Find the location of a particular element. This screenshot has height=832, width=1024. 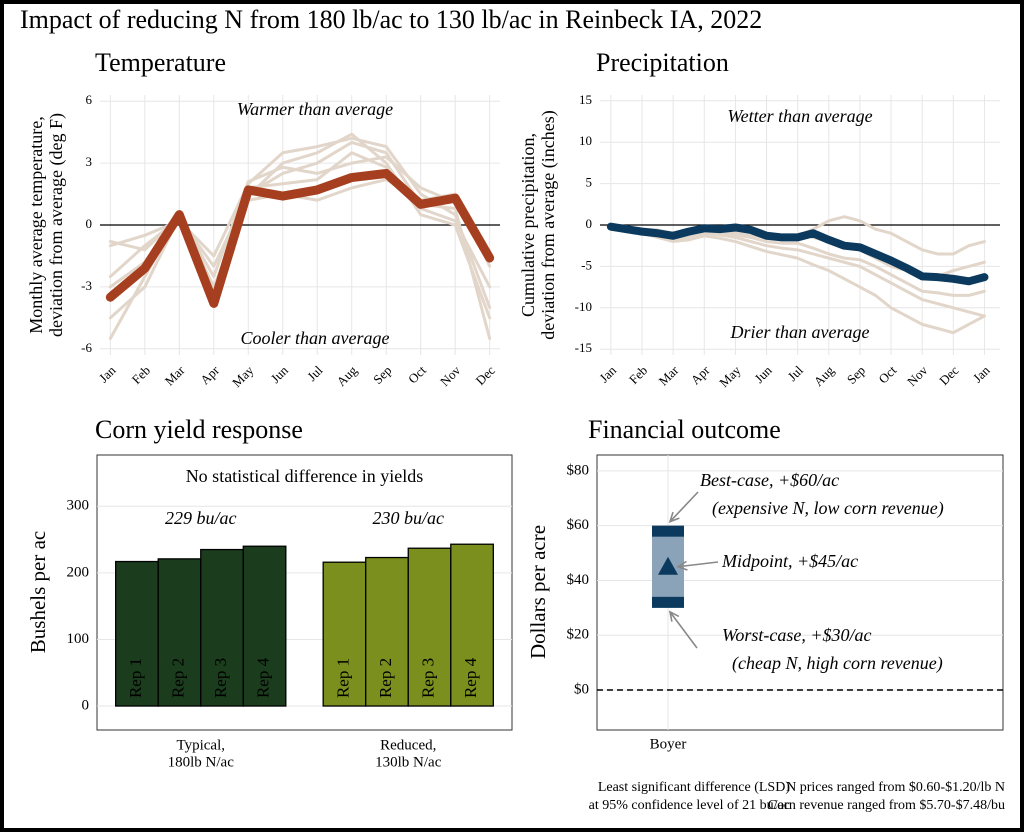

panel-title: Financial outcome is located at coordinates (684, 429).